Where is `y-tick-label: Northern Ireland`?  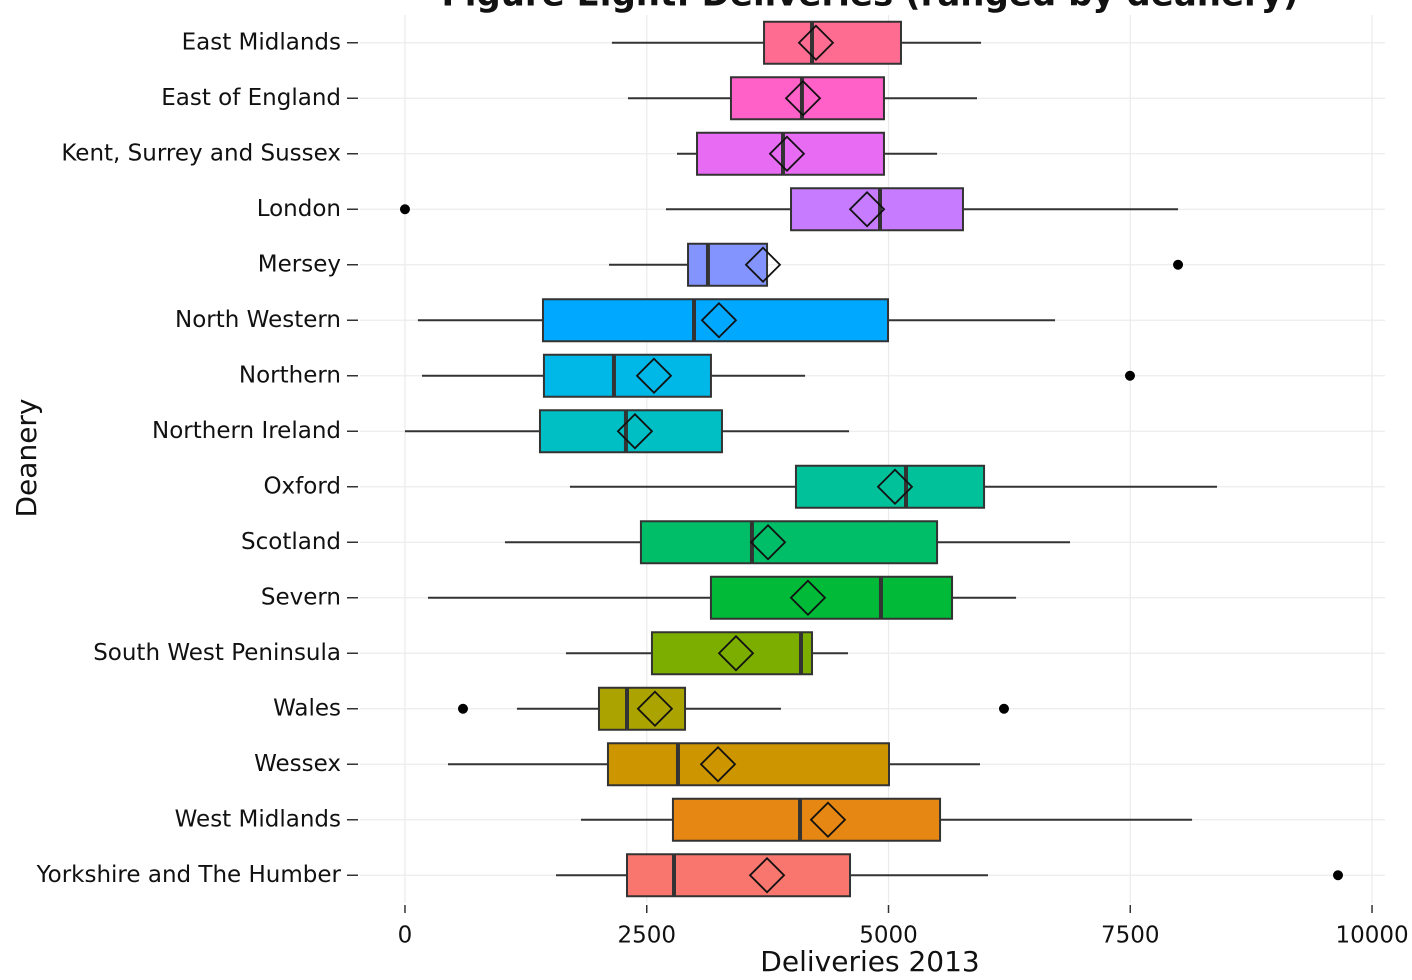 y-tick-label: Northern Ireland is located at coordinates (246, 431).